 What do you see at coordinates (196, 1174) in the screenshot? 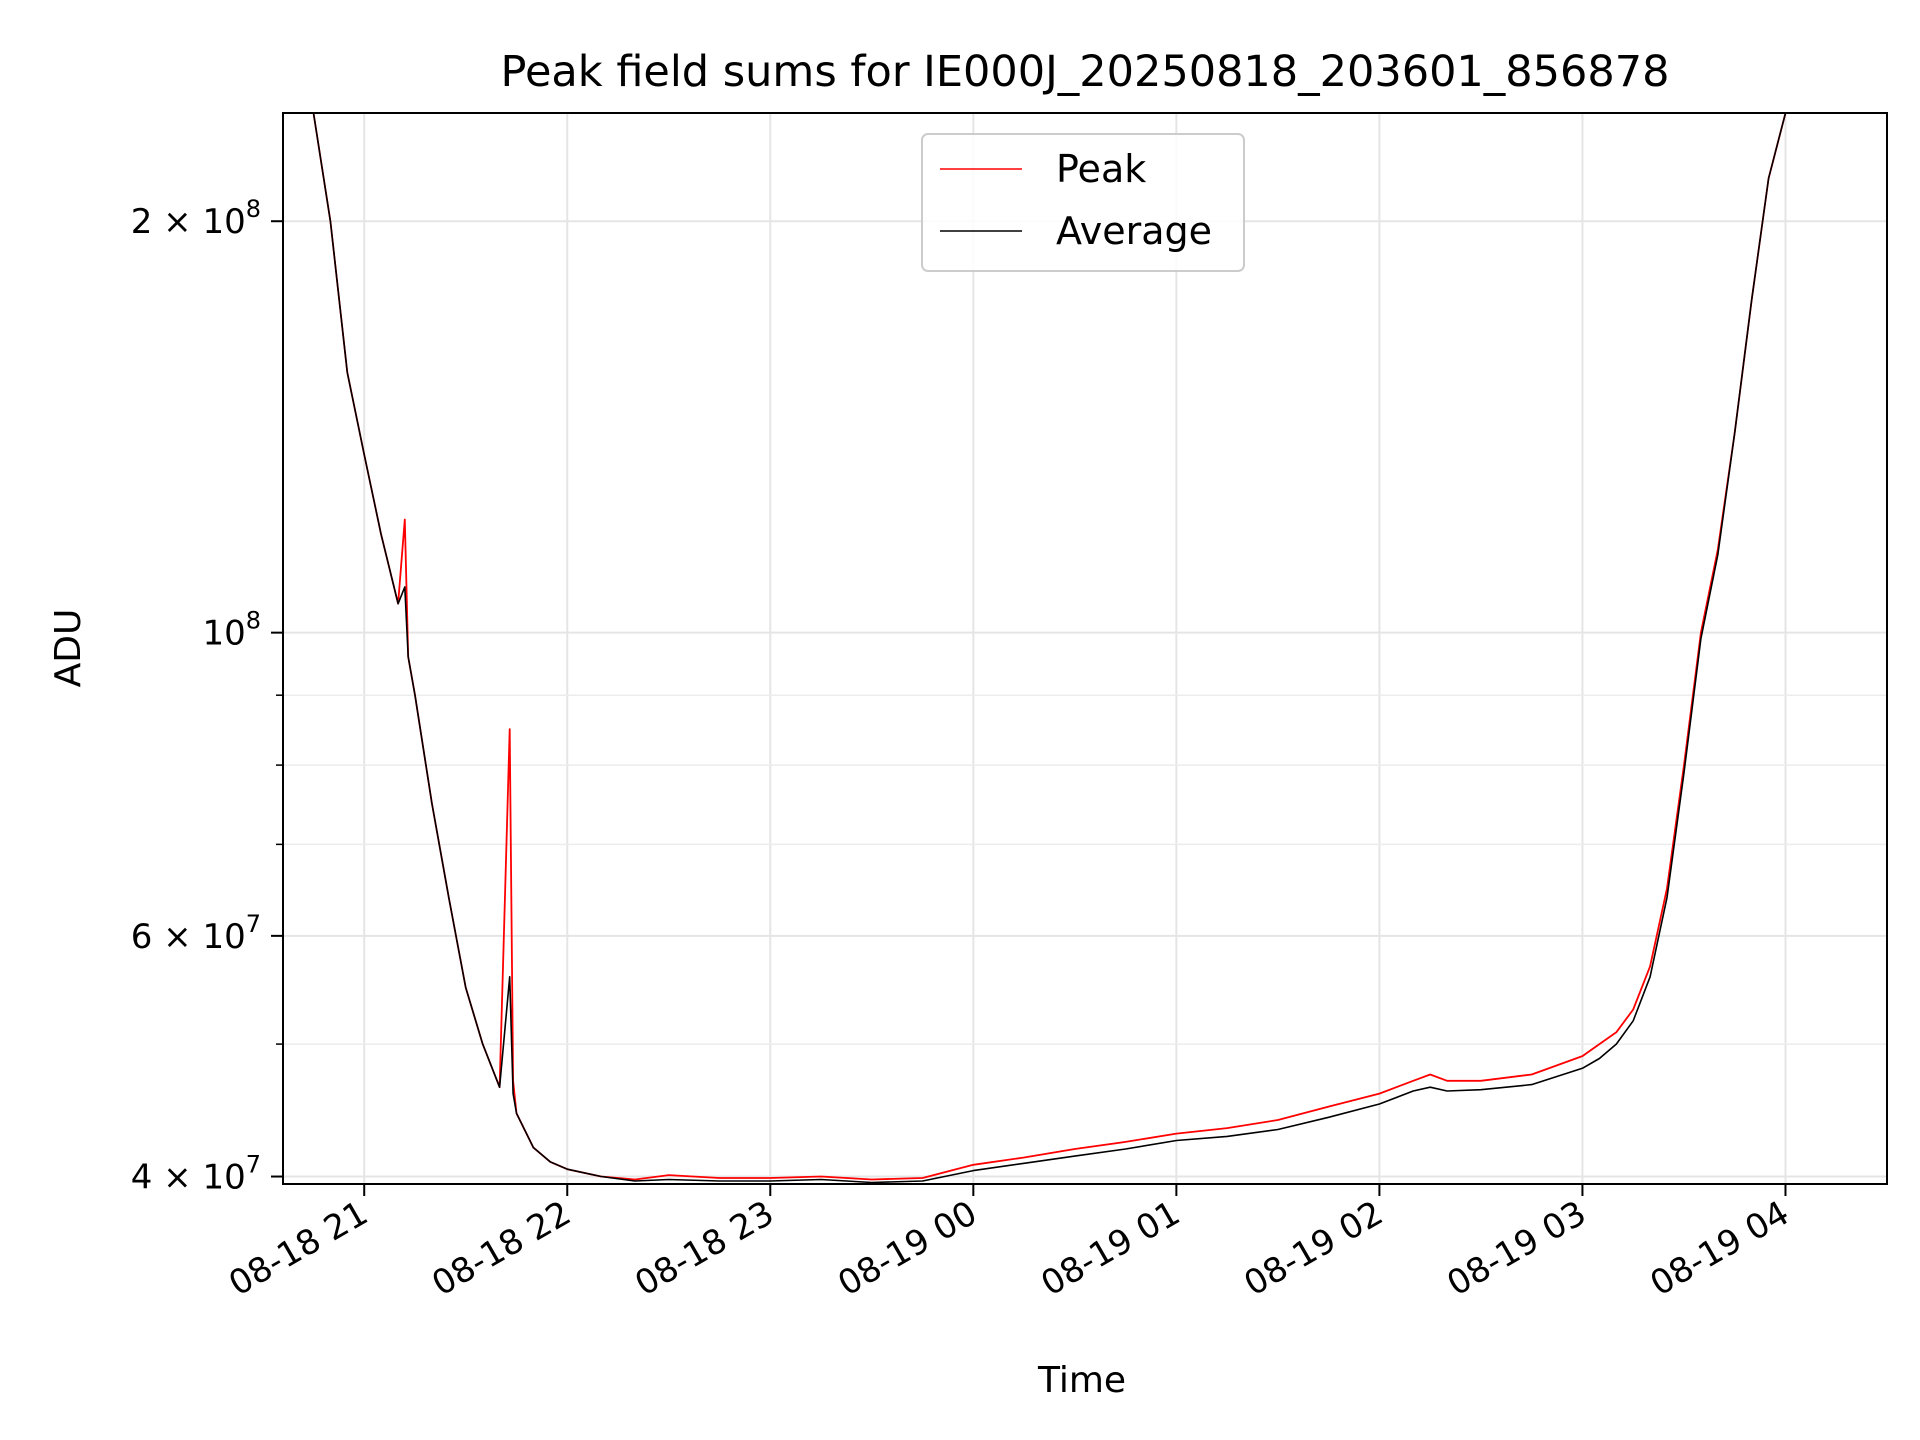
I see `y-tick-label: 4 × 107` at bounding box center [196, 1174].